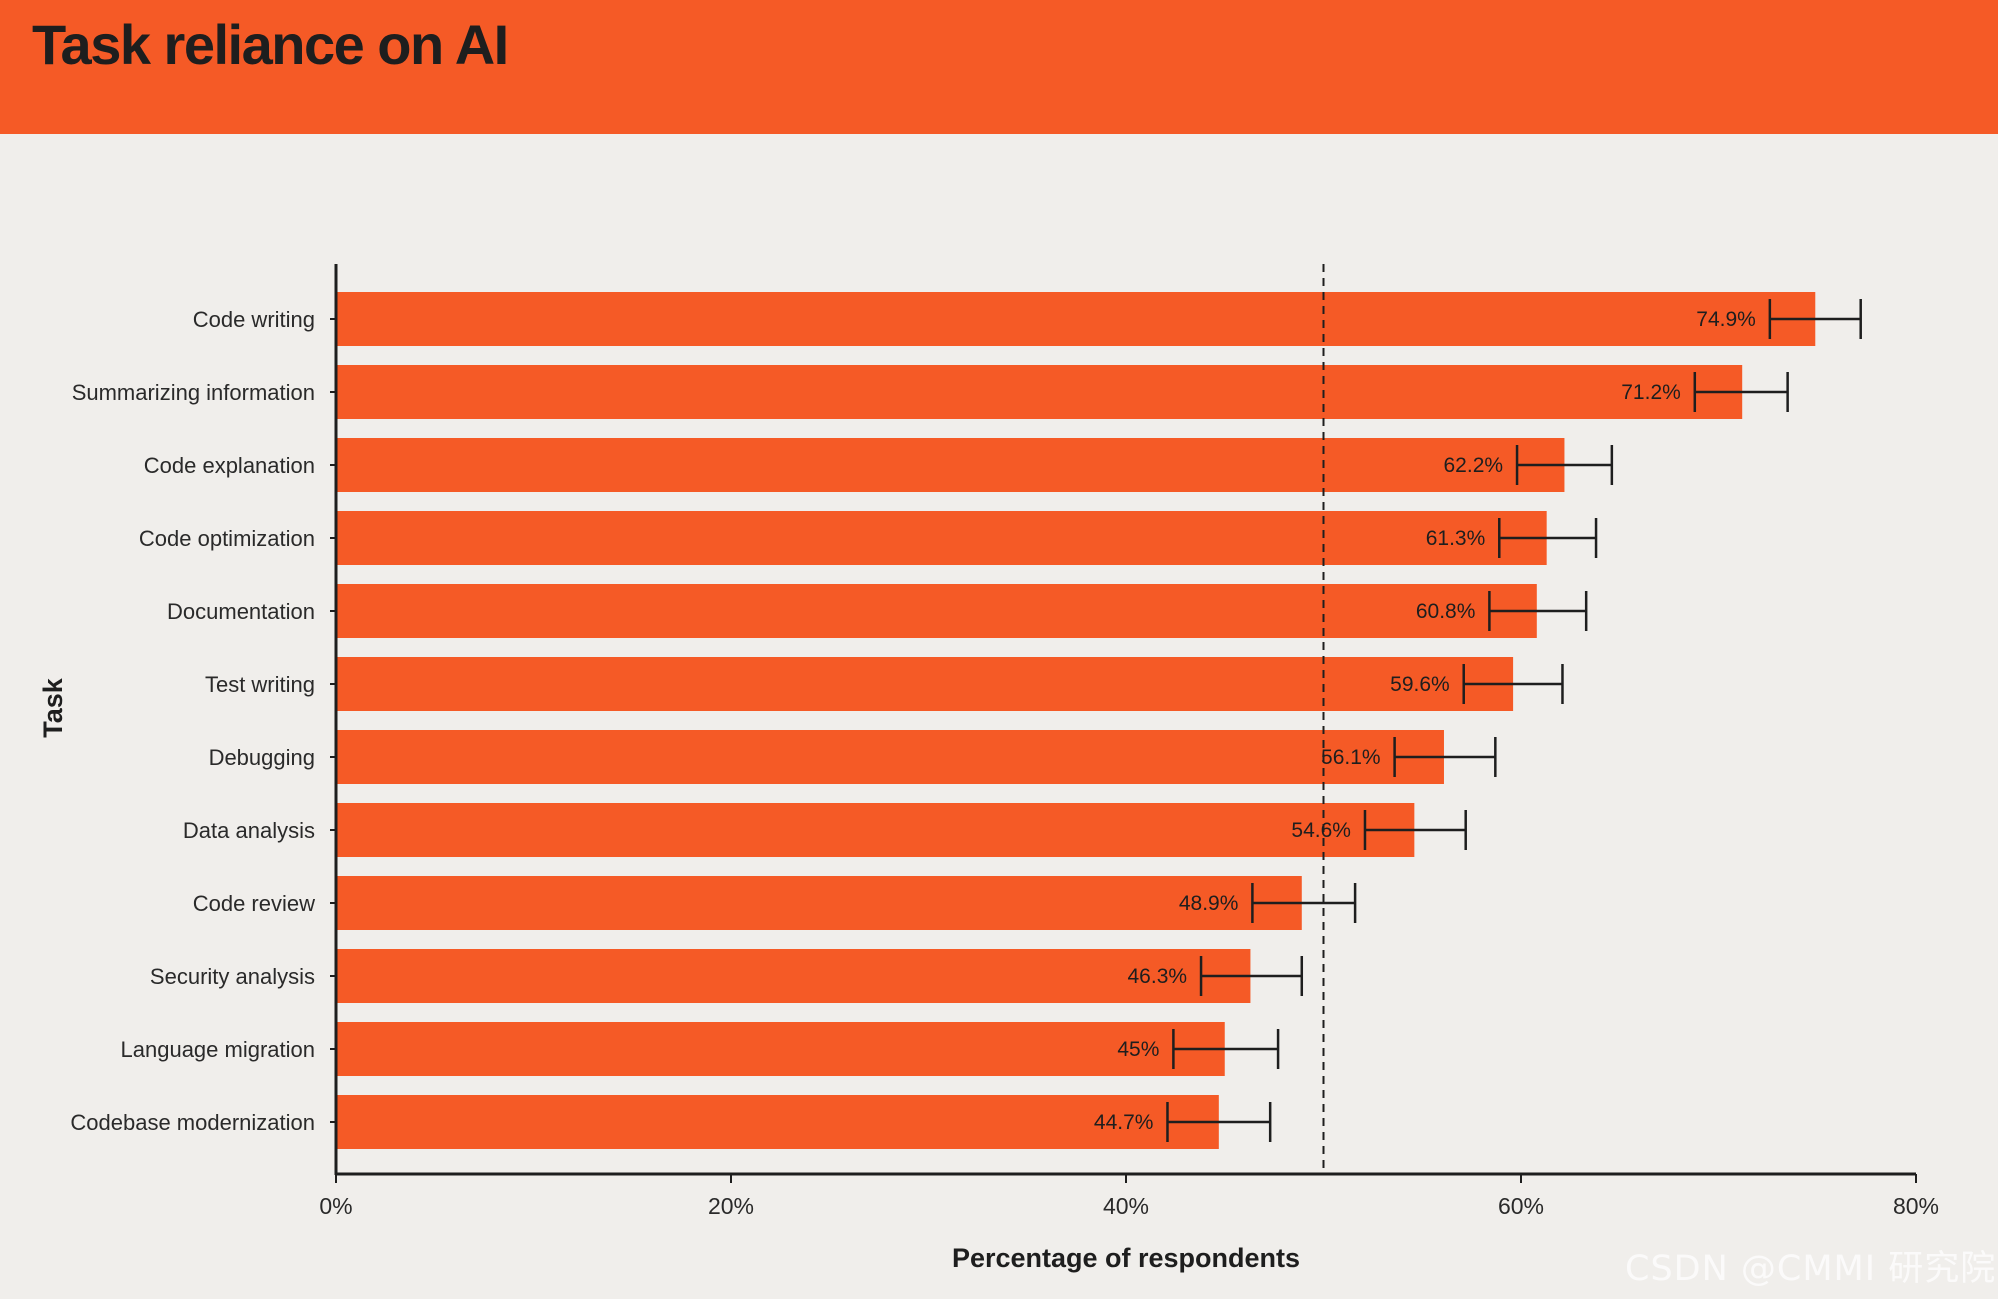 The image size is (1998, 1299). Describe the element at coordinates (999, 67) in the screenshot. I see `header-band: Task reliance on AI` at that location.